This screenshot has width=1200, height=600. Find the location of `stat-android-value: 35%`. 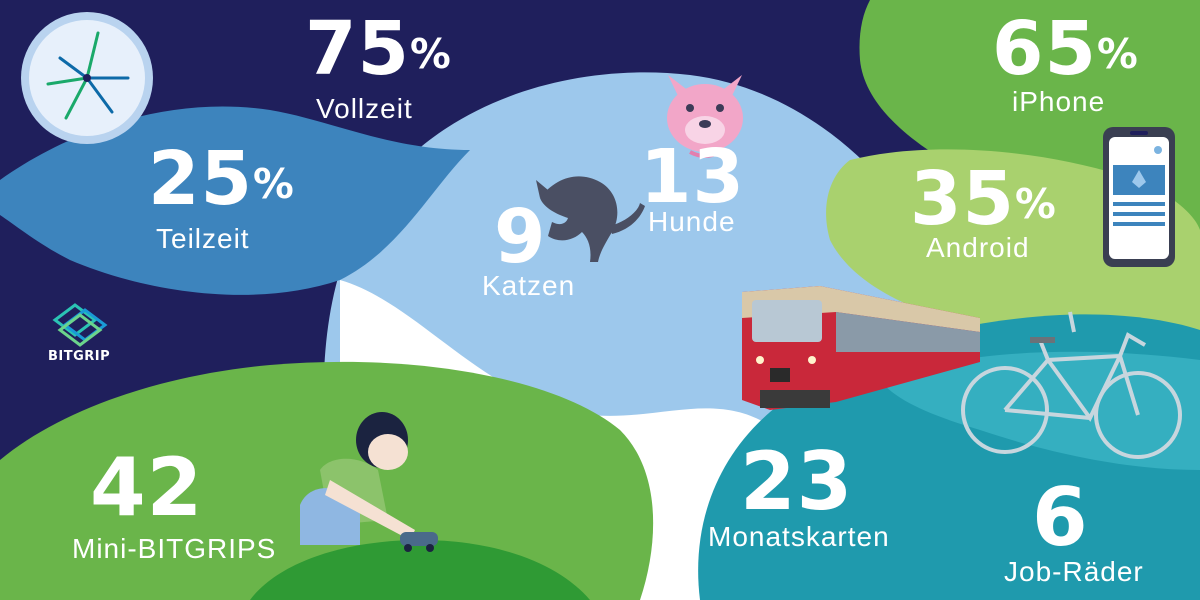

stat-android-value: 35% is located at coordinates (983, 199).